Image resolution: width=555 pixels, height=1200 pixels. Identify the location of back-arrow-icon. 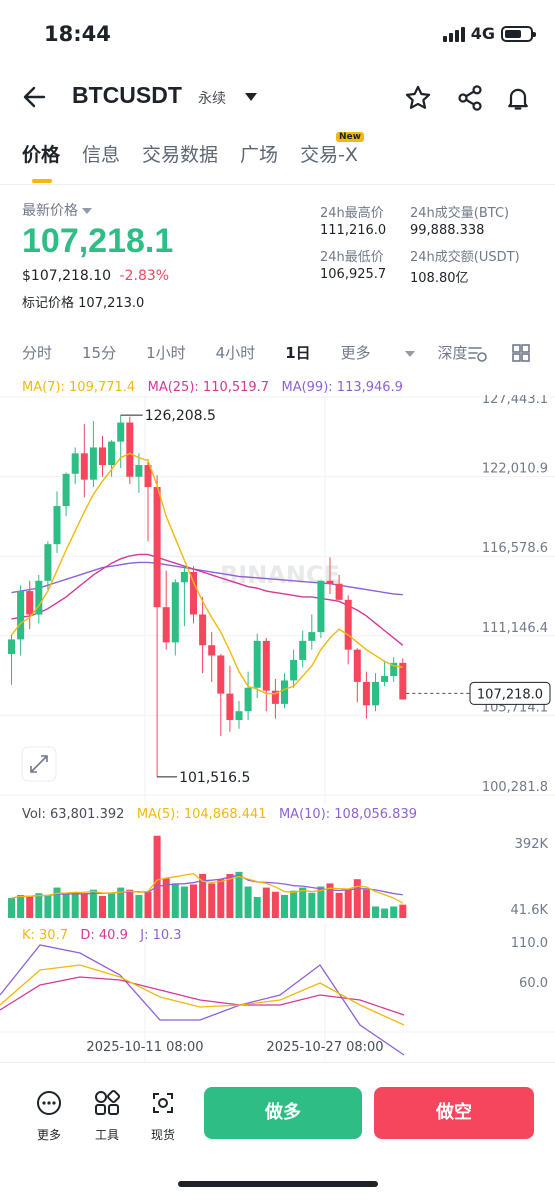
(35, 97).